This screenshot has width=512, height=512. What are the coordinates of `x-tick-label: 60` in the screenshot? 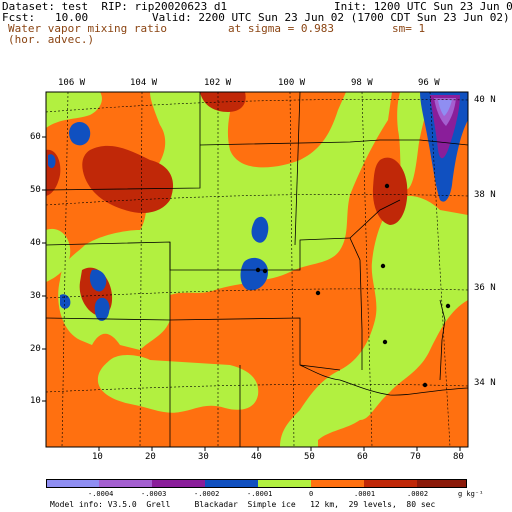 It's located at (362, 457).